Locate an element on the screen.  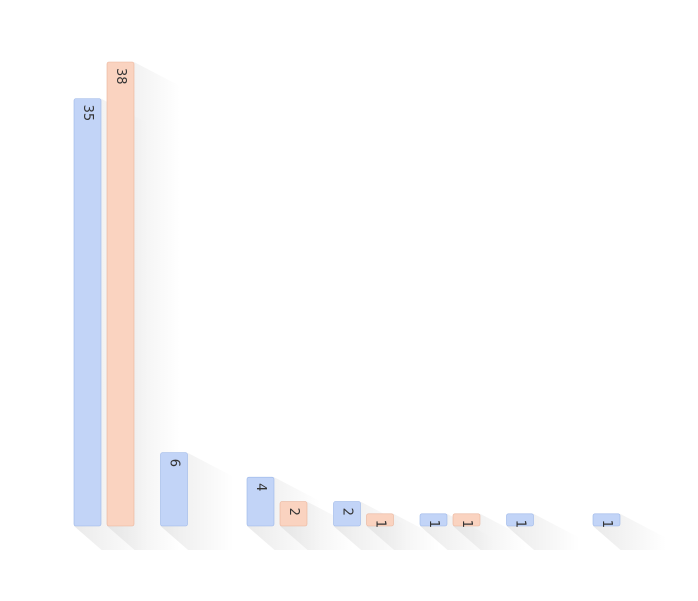
bar-value-label: 38 is located at coordinates (120, 76).